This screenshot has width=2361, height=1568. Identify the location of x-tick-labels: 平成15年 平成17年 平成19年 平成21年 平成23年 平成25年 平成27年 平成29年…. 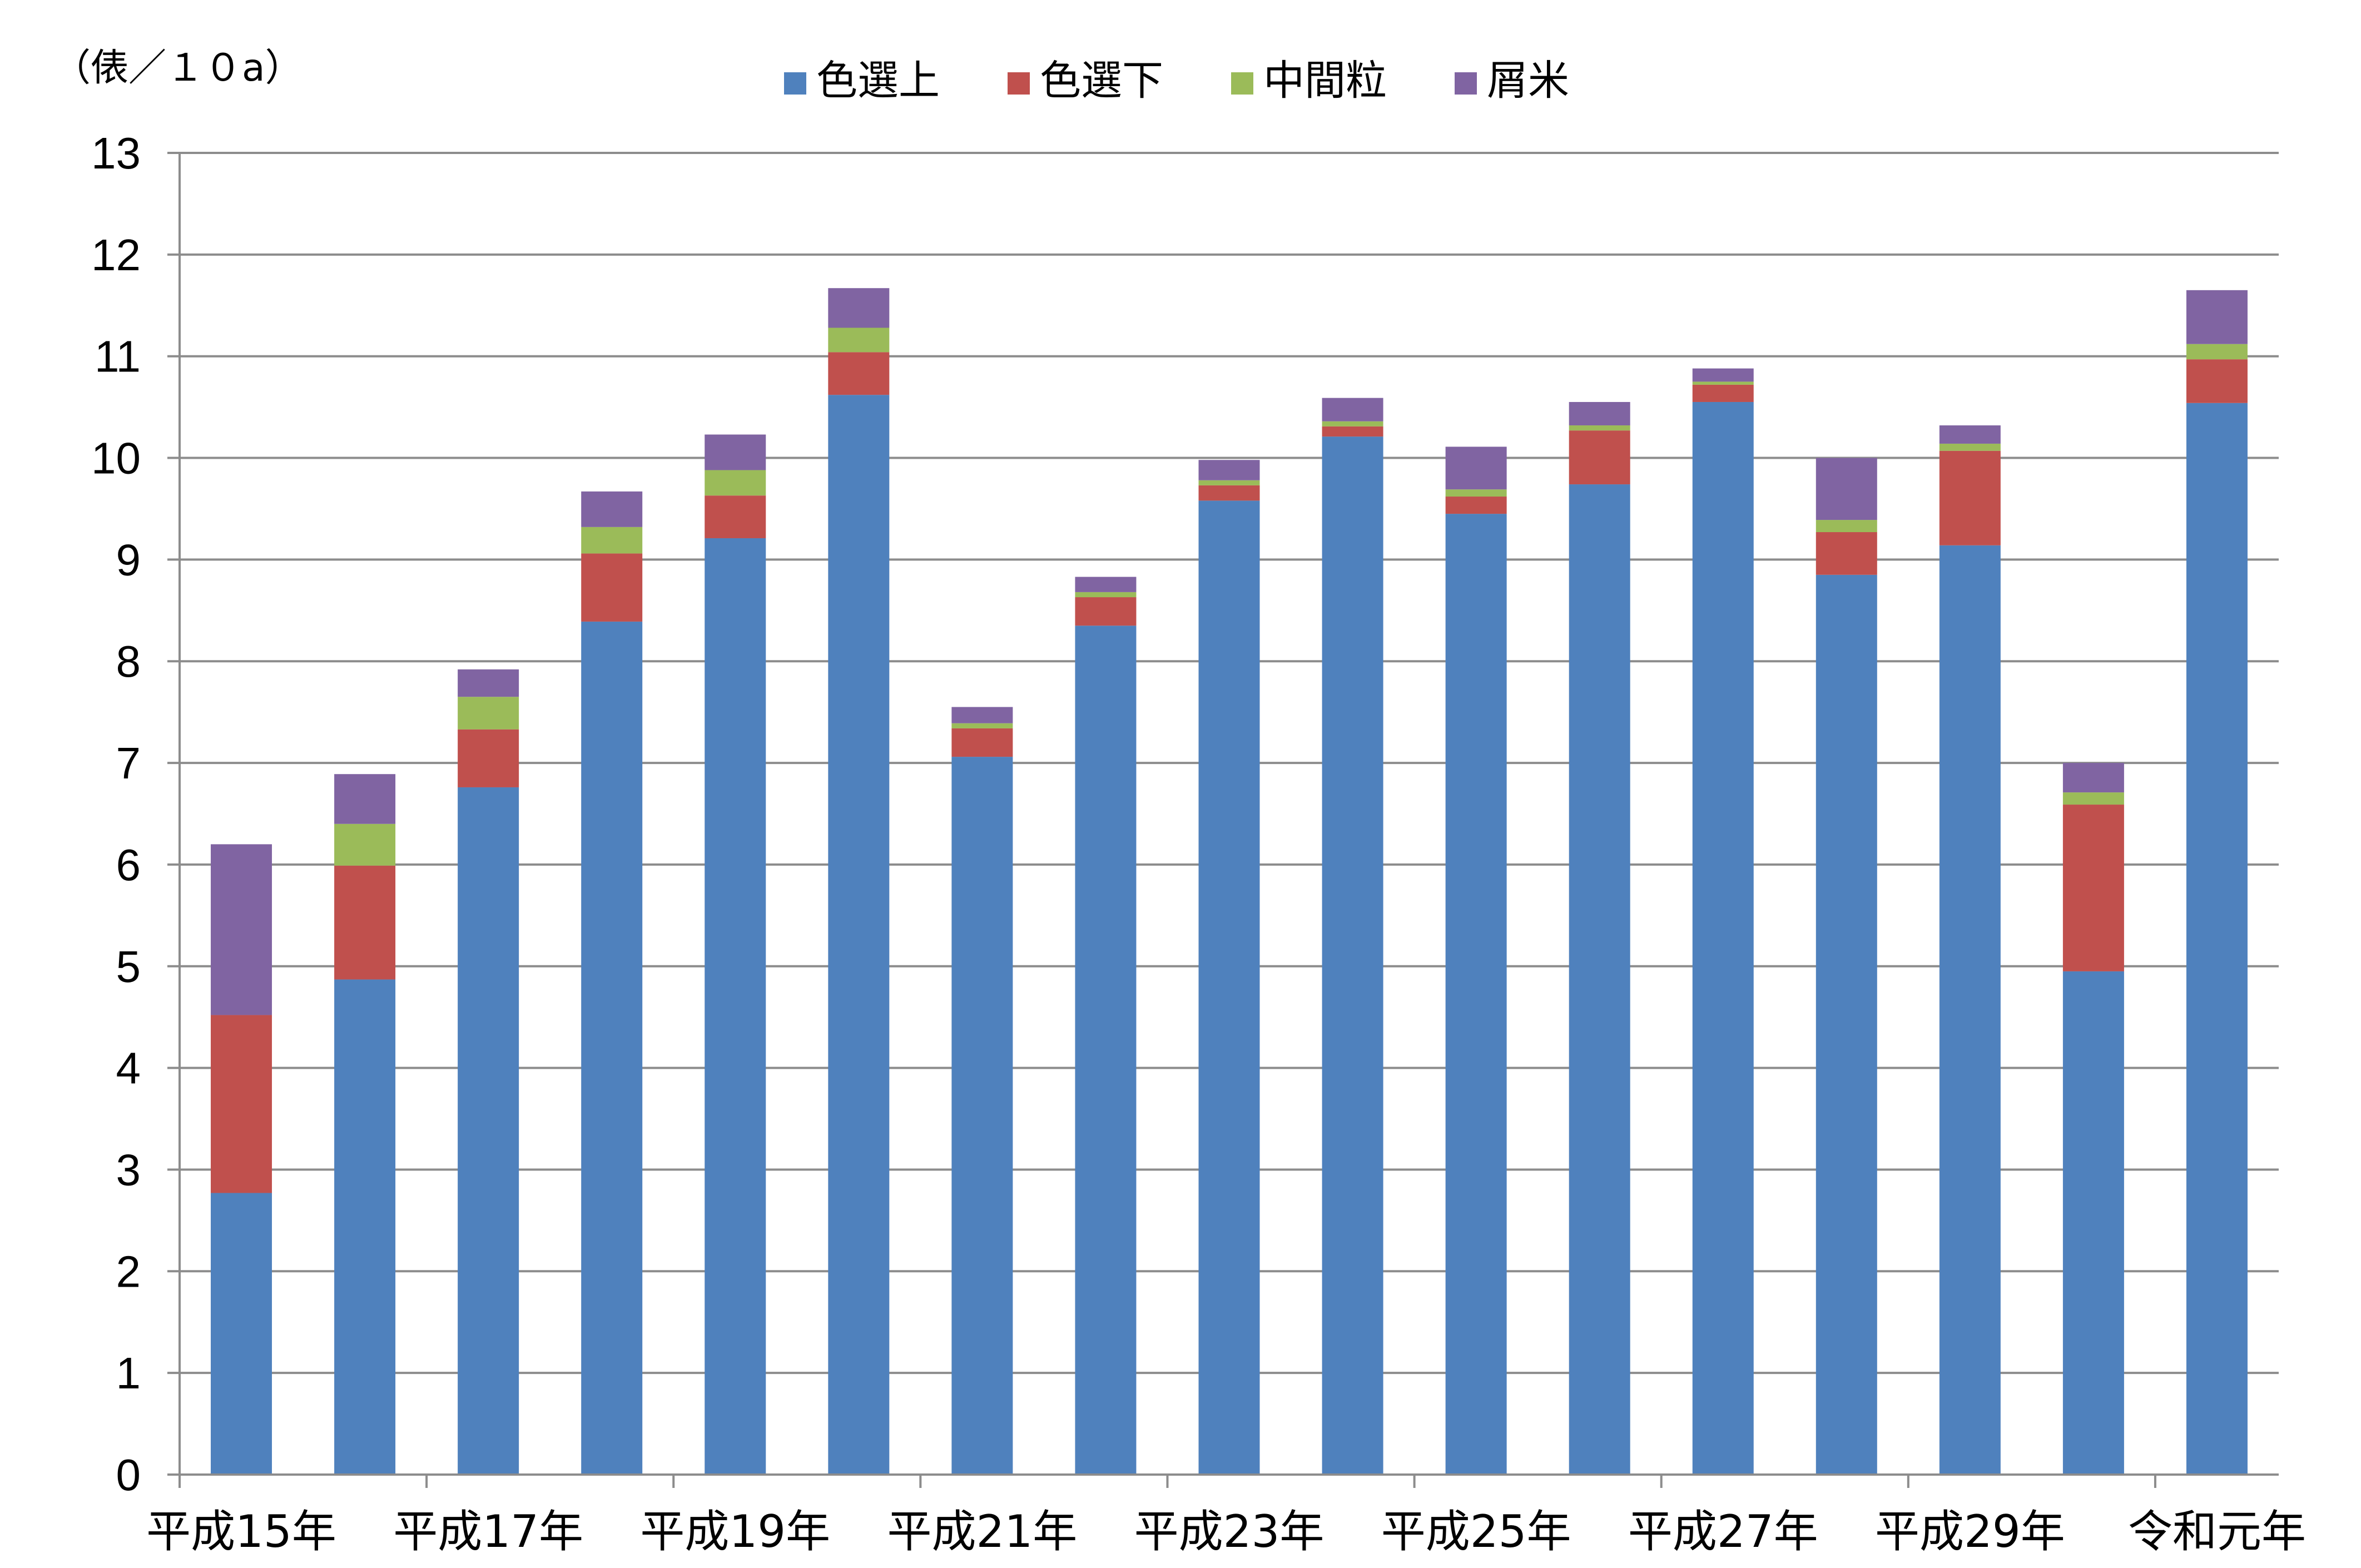
(1226, 1531).